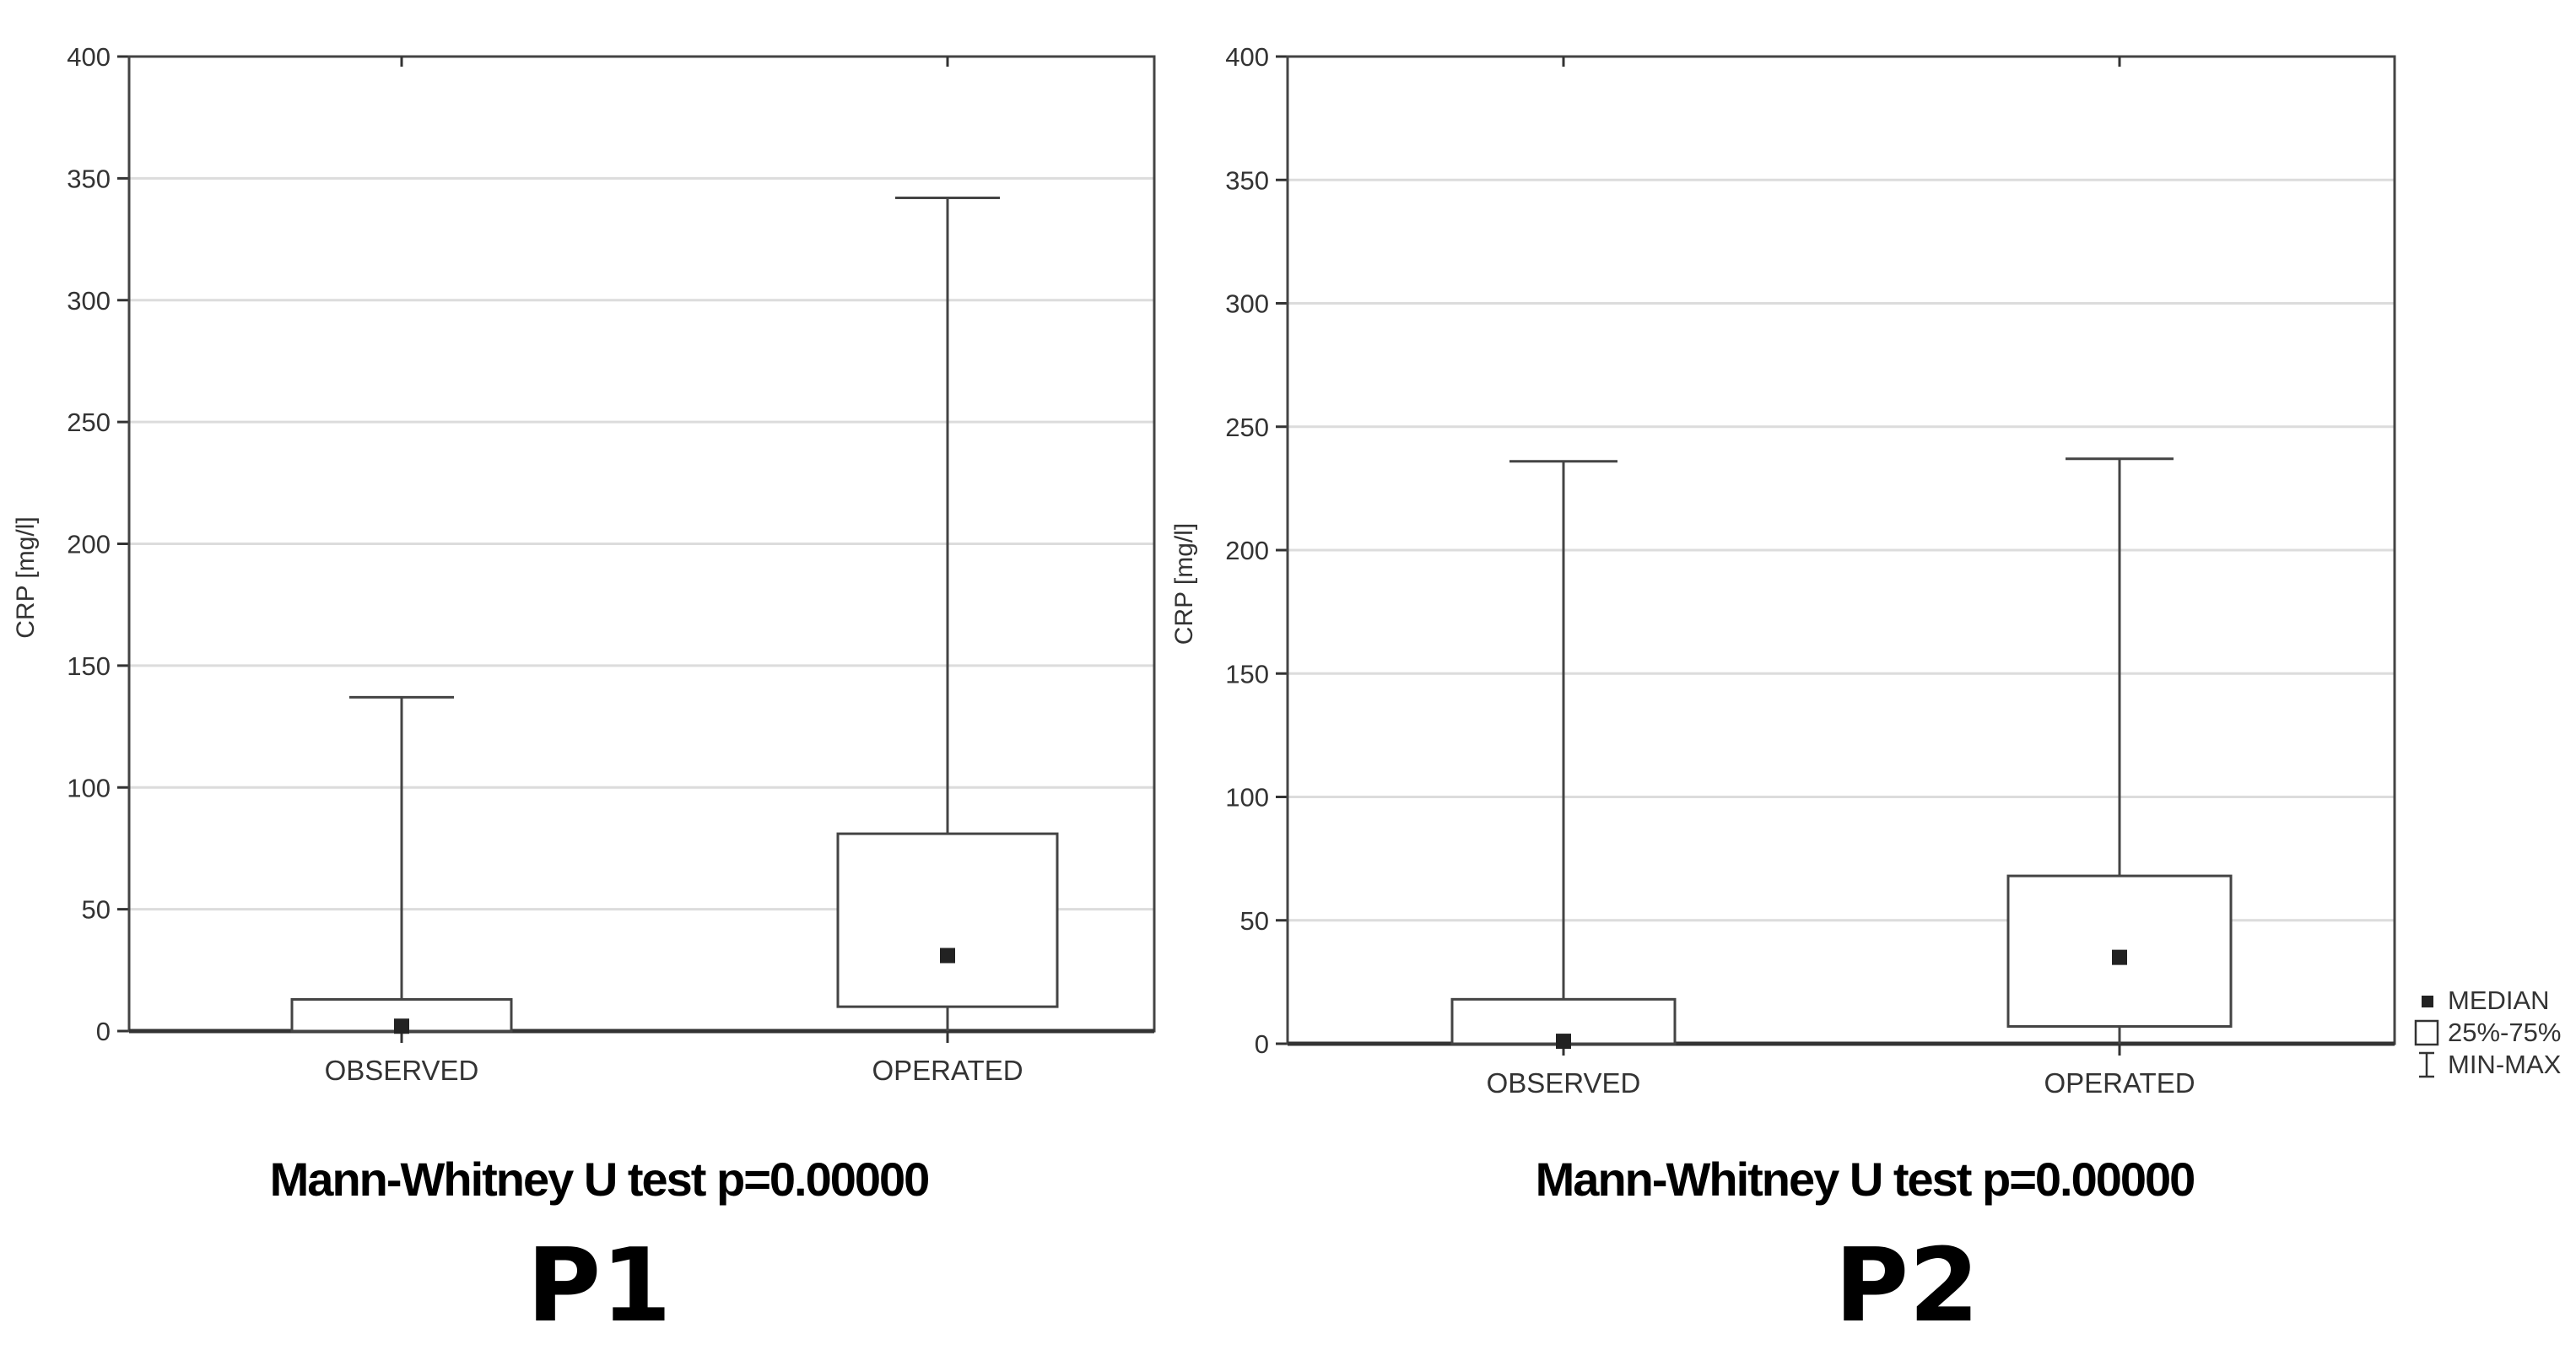  I want to click on test-caption-p2: Mann-Whitney U test p=0.00000, so click(1865, 1179).